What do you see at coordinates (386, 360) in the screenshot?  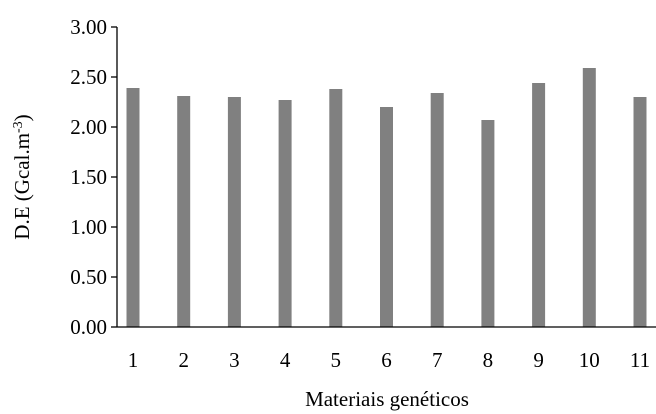 I see `x-tick-label: 6` at bounding box center [386, 360].